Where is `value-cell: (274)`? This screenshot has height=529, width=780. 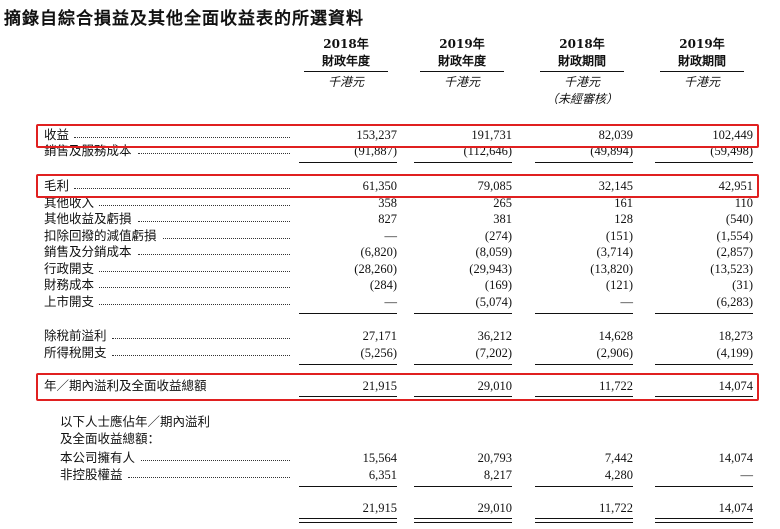
value-cell: (274) is located at coordinates (498, 236).